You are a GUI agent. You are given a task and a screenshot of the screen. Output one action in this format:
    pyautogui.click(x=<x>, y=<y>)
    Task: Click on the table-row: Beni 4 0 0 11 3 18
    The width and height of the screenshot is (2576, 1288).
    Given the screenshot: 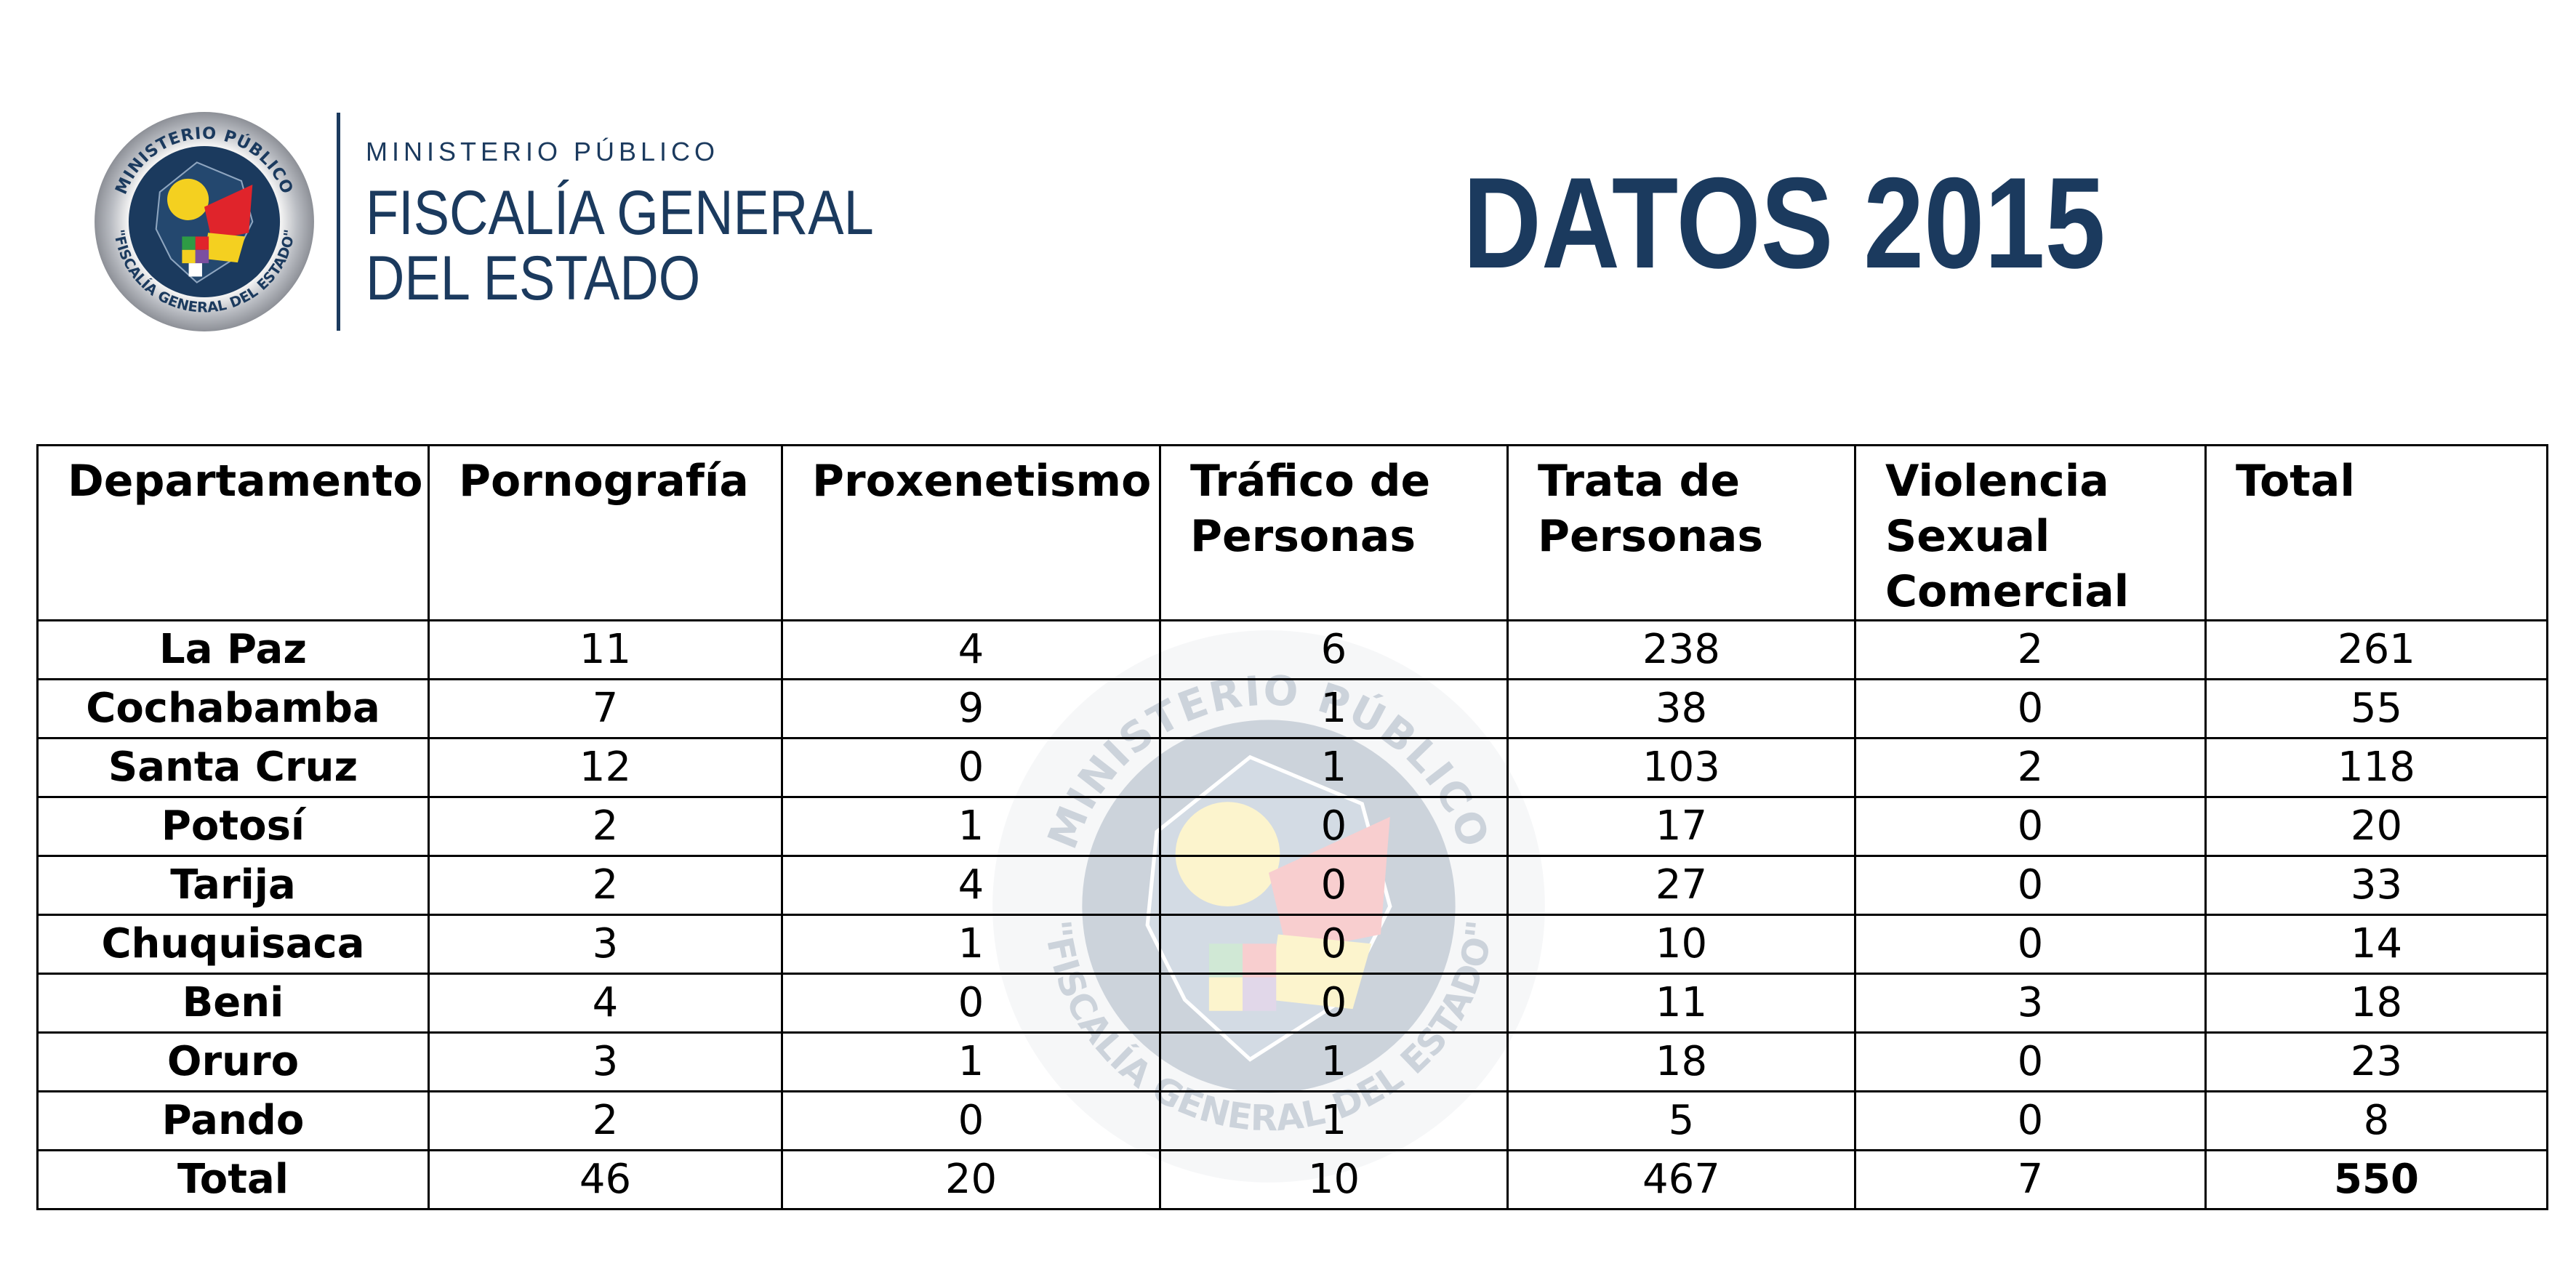 What is the action you would take?
    pyautogui.click(x=1292, y=1003)
    